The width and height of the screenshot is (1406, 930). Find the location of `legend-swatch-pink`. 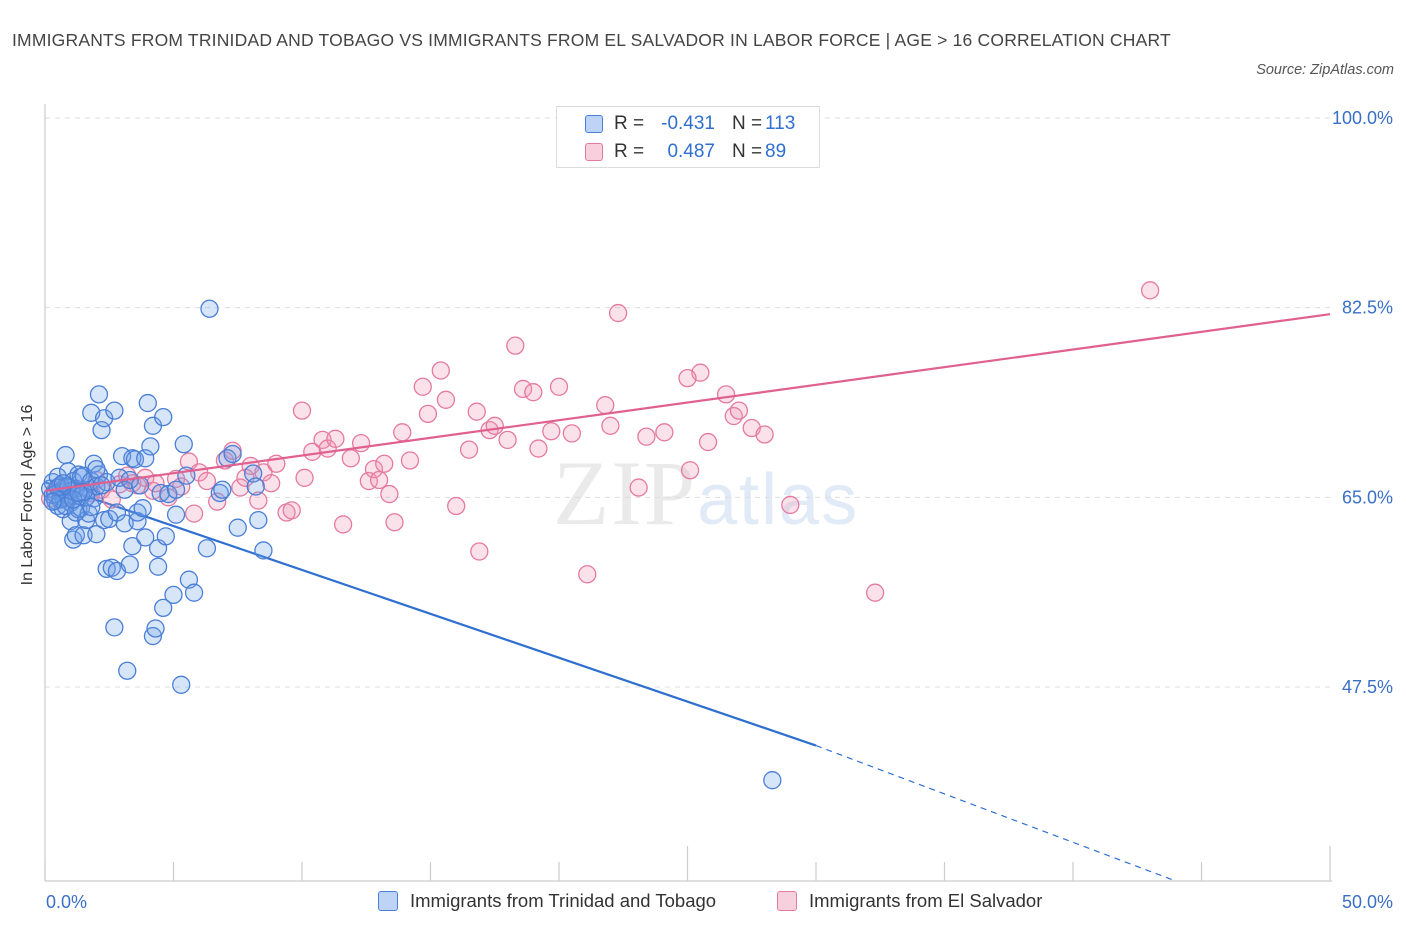

legend-swatch-pink is located at coordinates (787, 901).